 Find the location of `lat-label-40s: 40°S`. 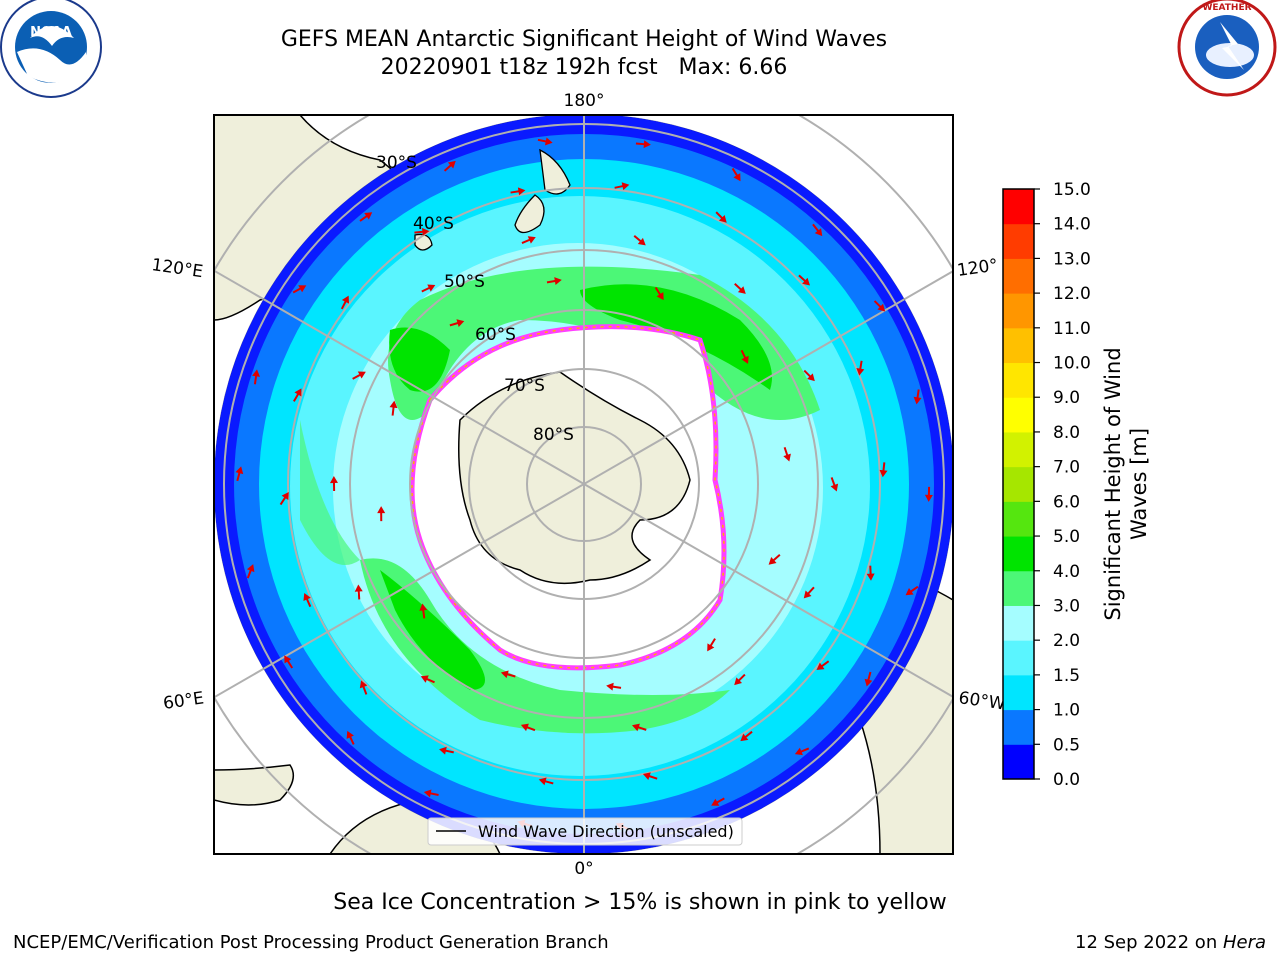

lat-label-40s: 40°S is located at coordinates (433, 224).